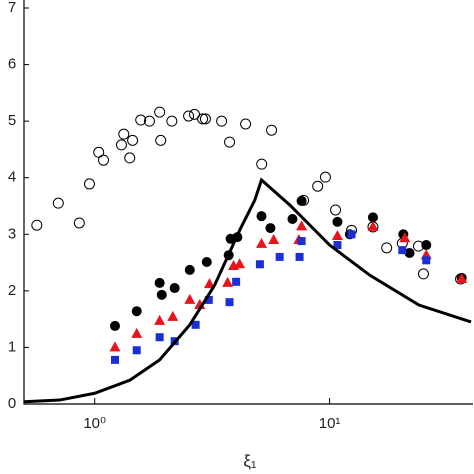 The height and width of the screenshot is (474, 474). I want to click on y-tick-label: 6, so click(12, 64).